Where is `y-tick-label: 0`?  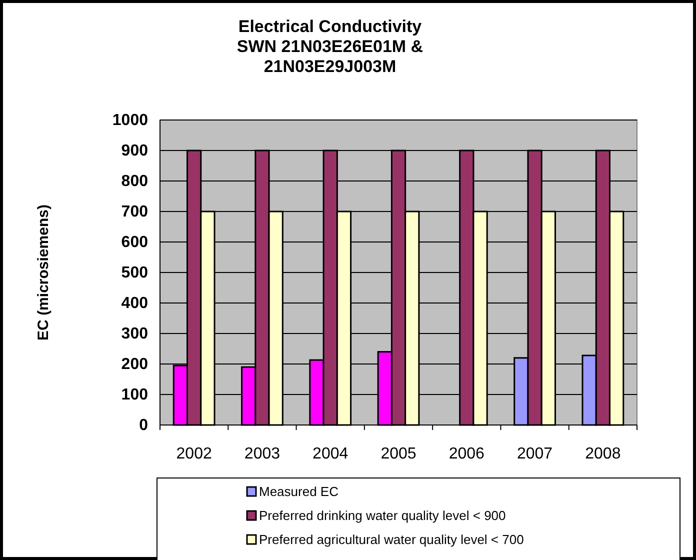 y-tick-label: 0 is located at coordinates (143, 425).